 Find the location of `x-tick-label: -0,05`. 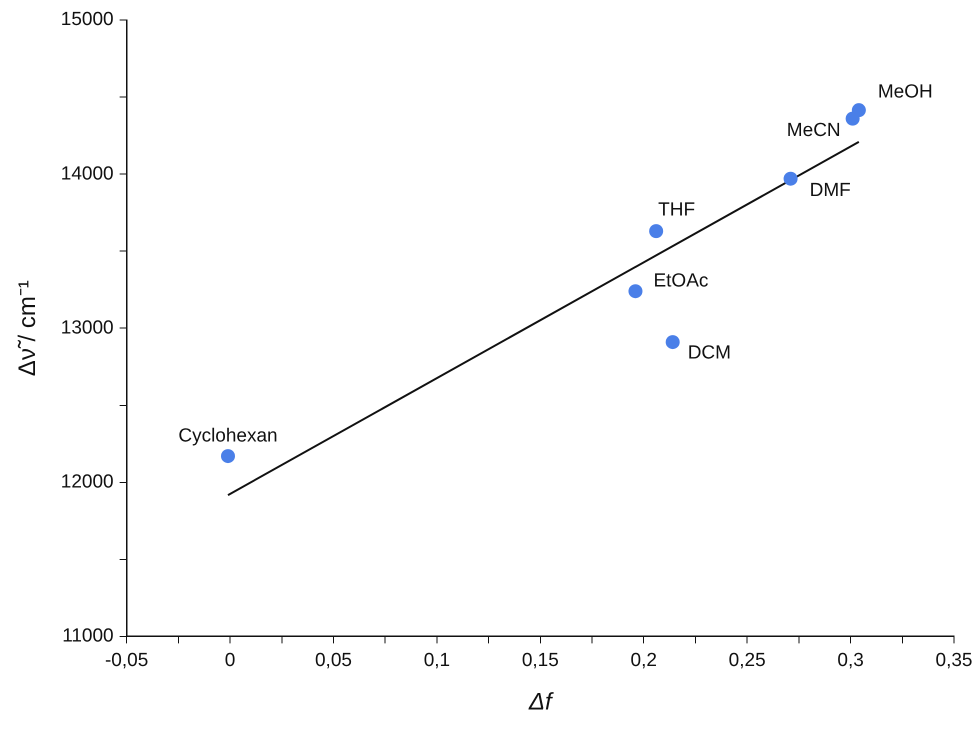

x-tick-label: -0,05 is located at coordinates (126, 661).